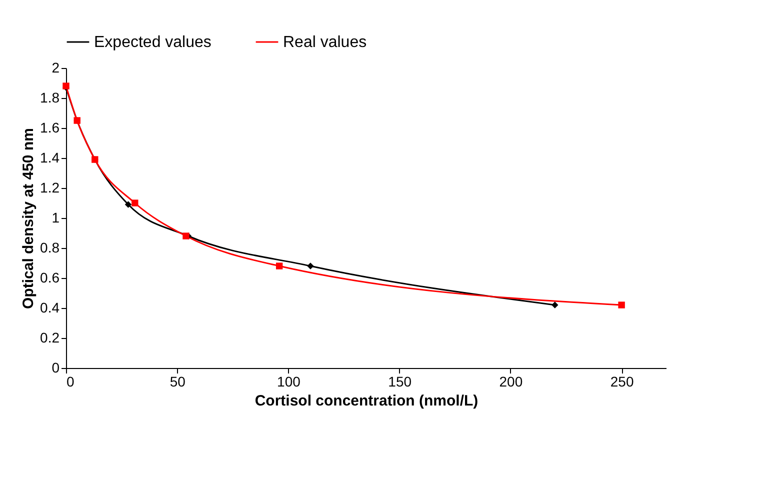 The height and width of the screenshot is (495, 758). What do you see at coordinates (70, 382) in the screenshot?
I see `x-tick-label: 0` at bounding box center [70, 382].